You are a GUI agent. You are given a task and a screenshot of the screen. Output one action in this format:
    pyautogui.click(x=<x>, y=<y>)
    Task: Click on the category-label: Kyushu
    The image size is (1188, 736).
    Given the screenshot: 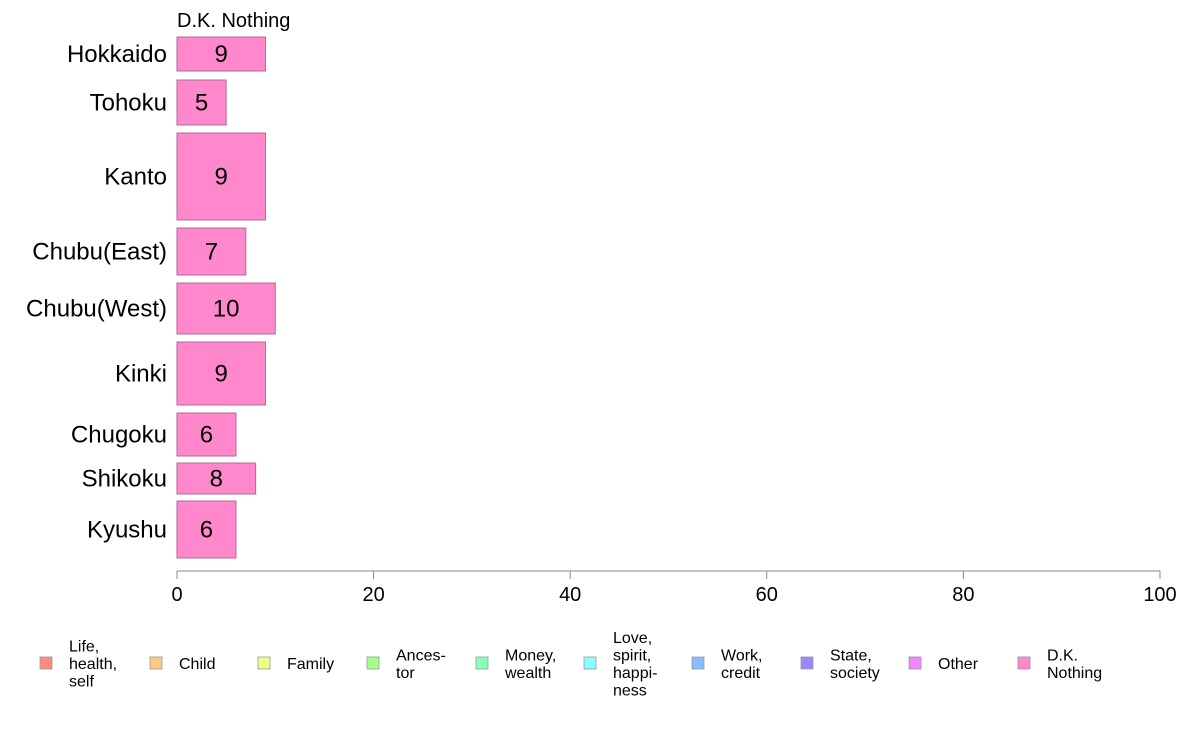 What is the action you would take?
    pyautogui.click(x=127, y=530)
    